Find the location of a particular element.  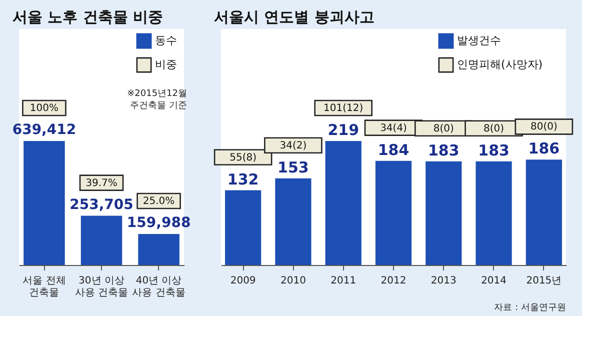

x-tick-label: 2012 is located at coordinates (393, 281).